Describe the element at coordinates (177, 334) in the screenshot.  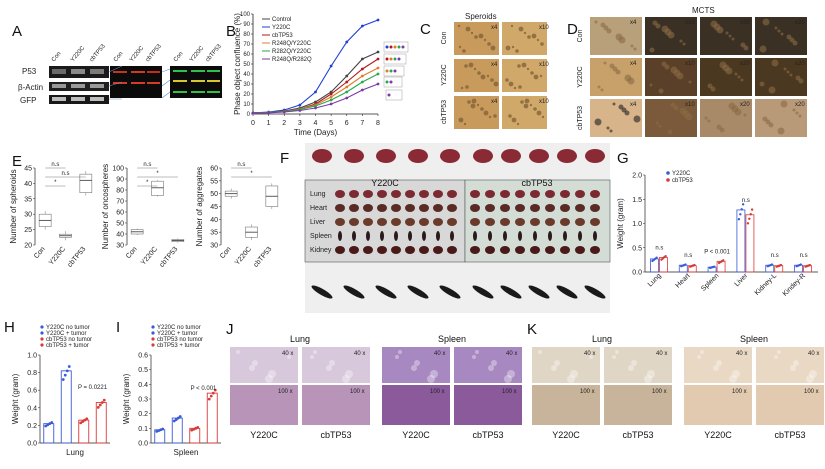
I see `legend-label: Y220C + tumor` at that location.